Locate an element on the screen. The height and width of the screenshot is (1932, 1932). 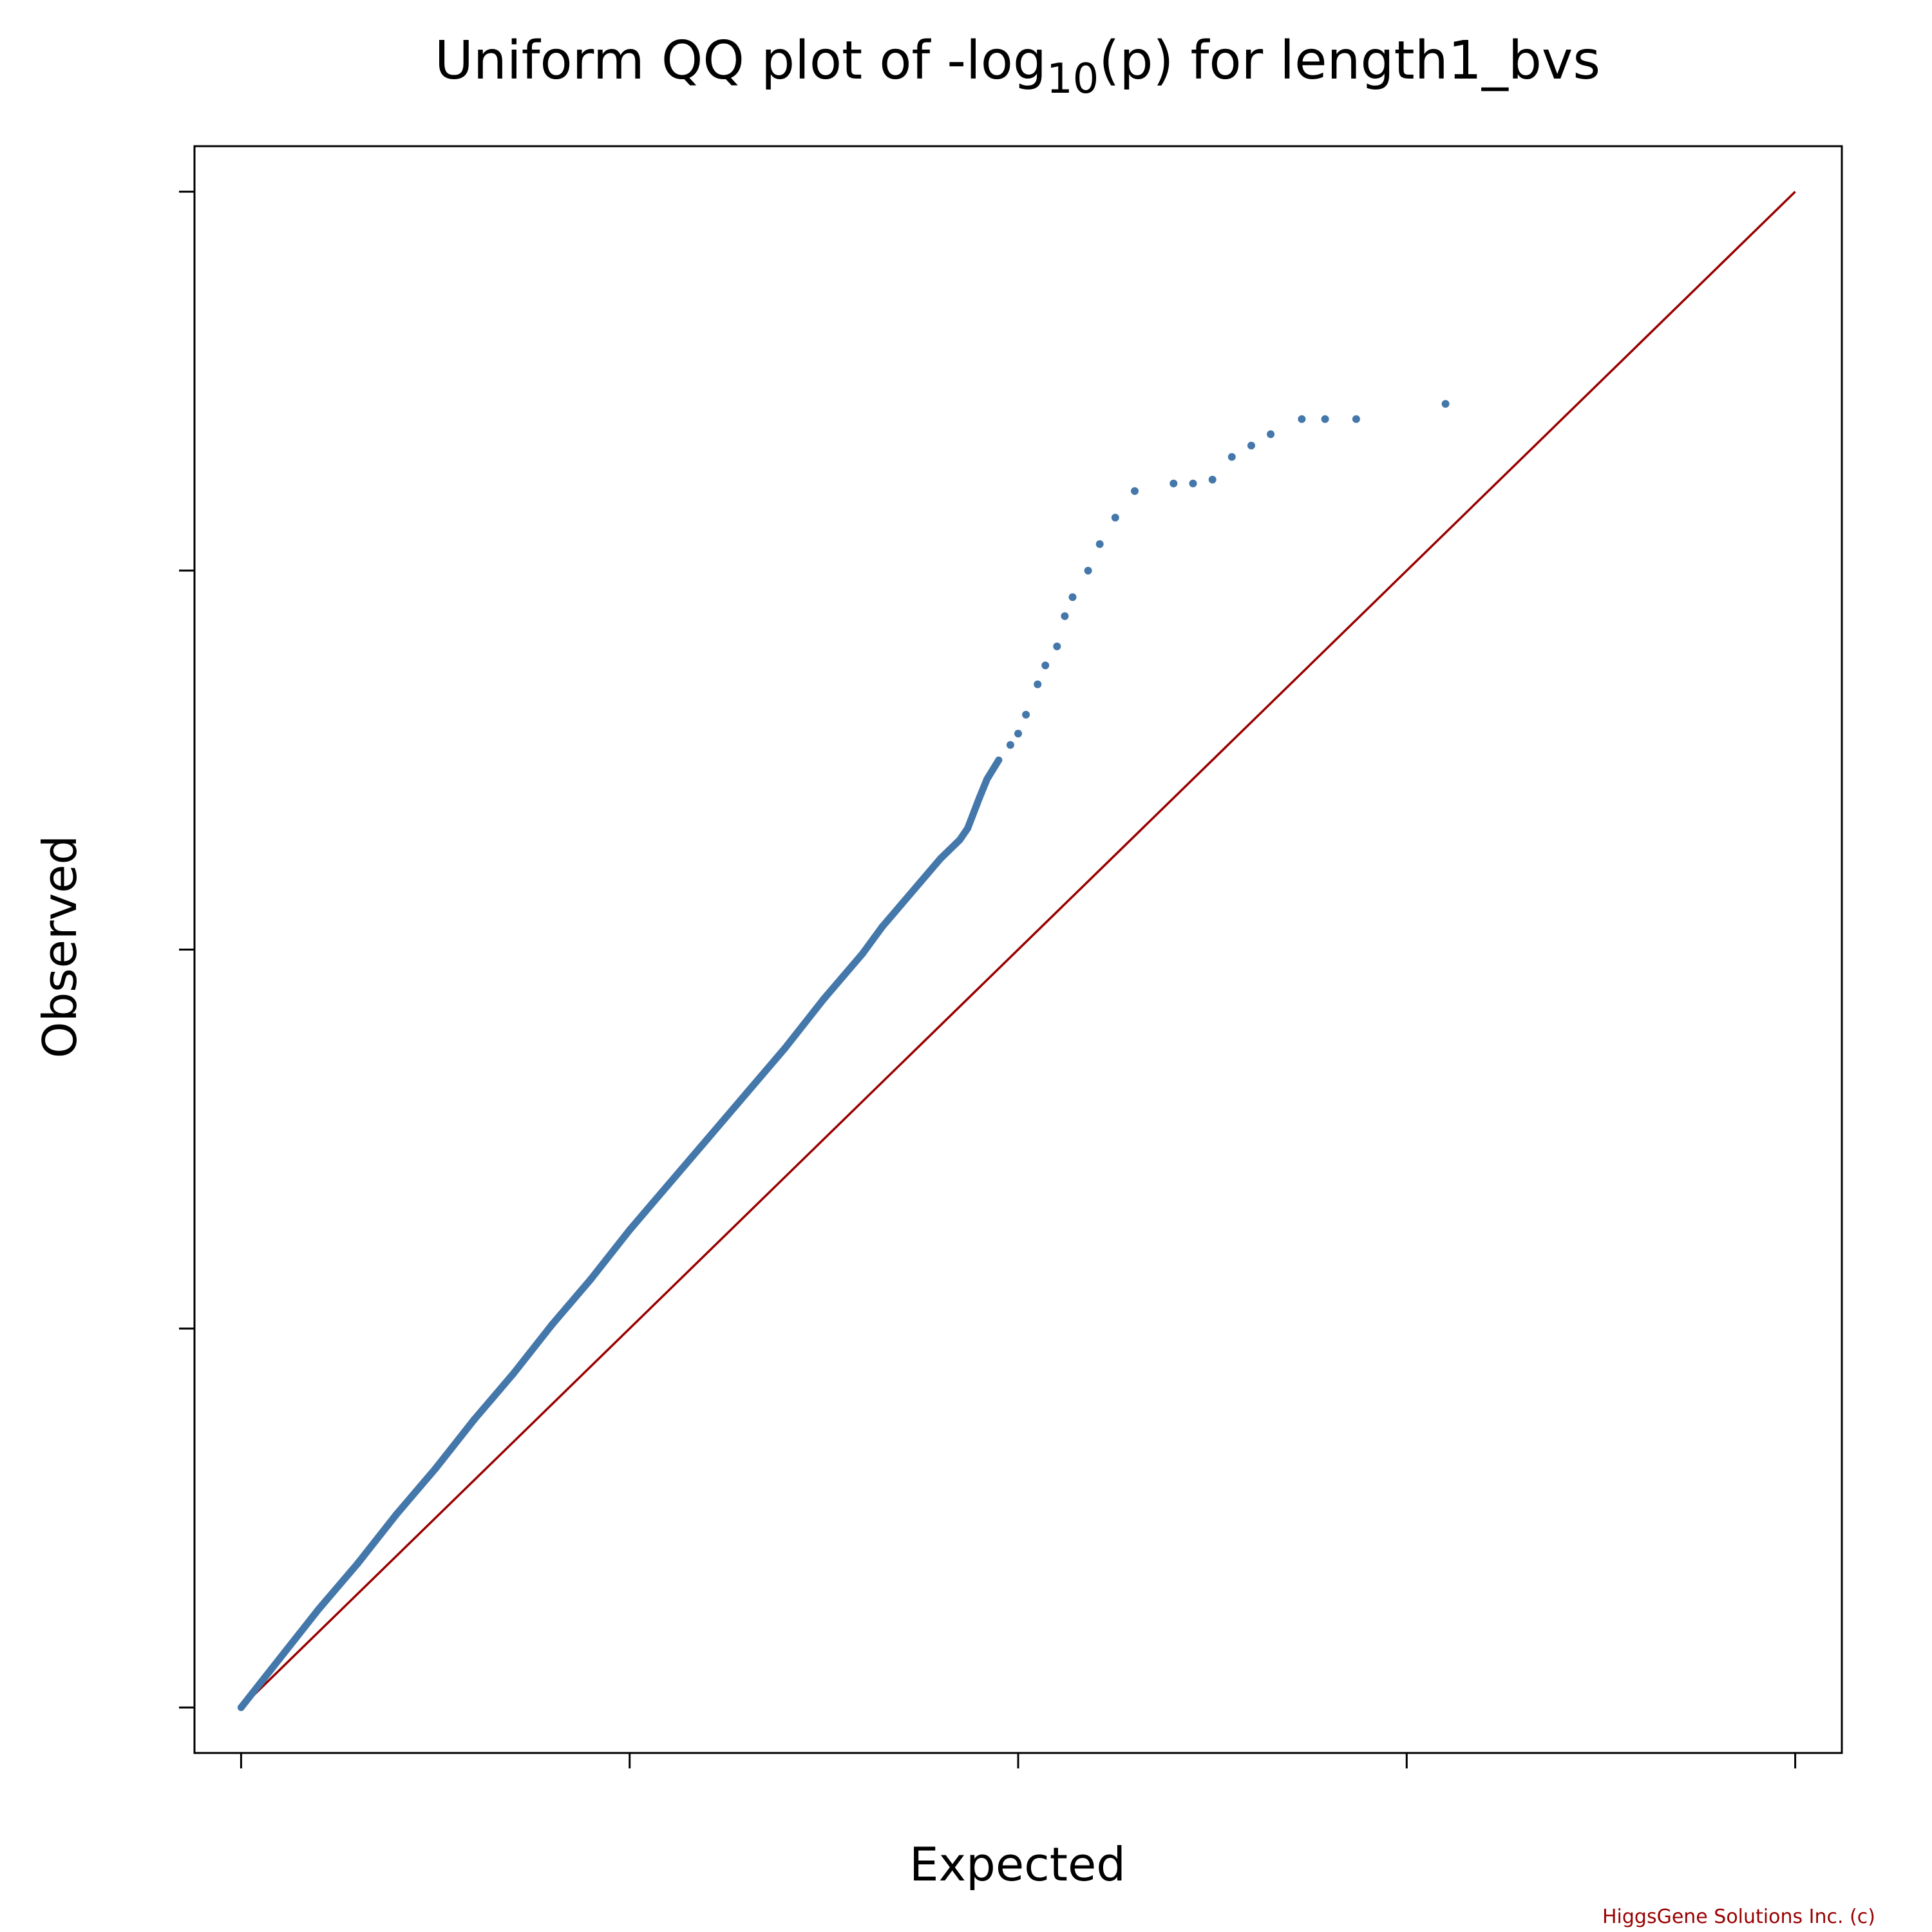
credit-text: HiggsGene Solutions Inc. (c) is located at coordinates (1739, 1917).